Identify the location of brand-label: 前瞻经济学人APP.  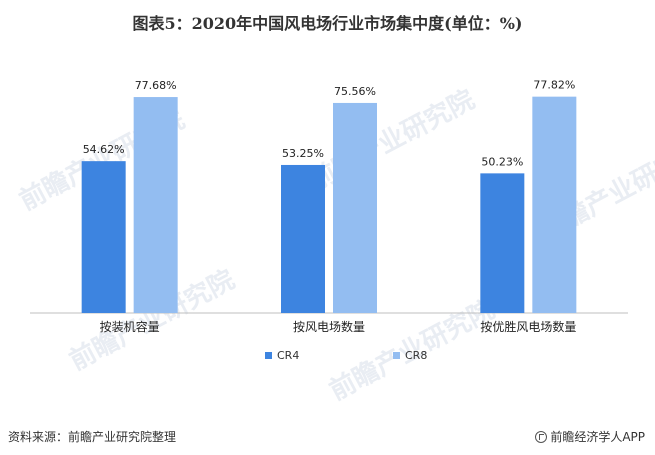
(597, 437).